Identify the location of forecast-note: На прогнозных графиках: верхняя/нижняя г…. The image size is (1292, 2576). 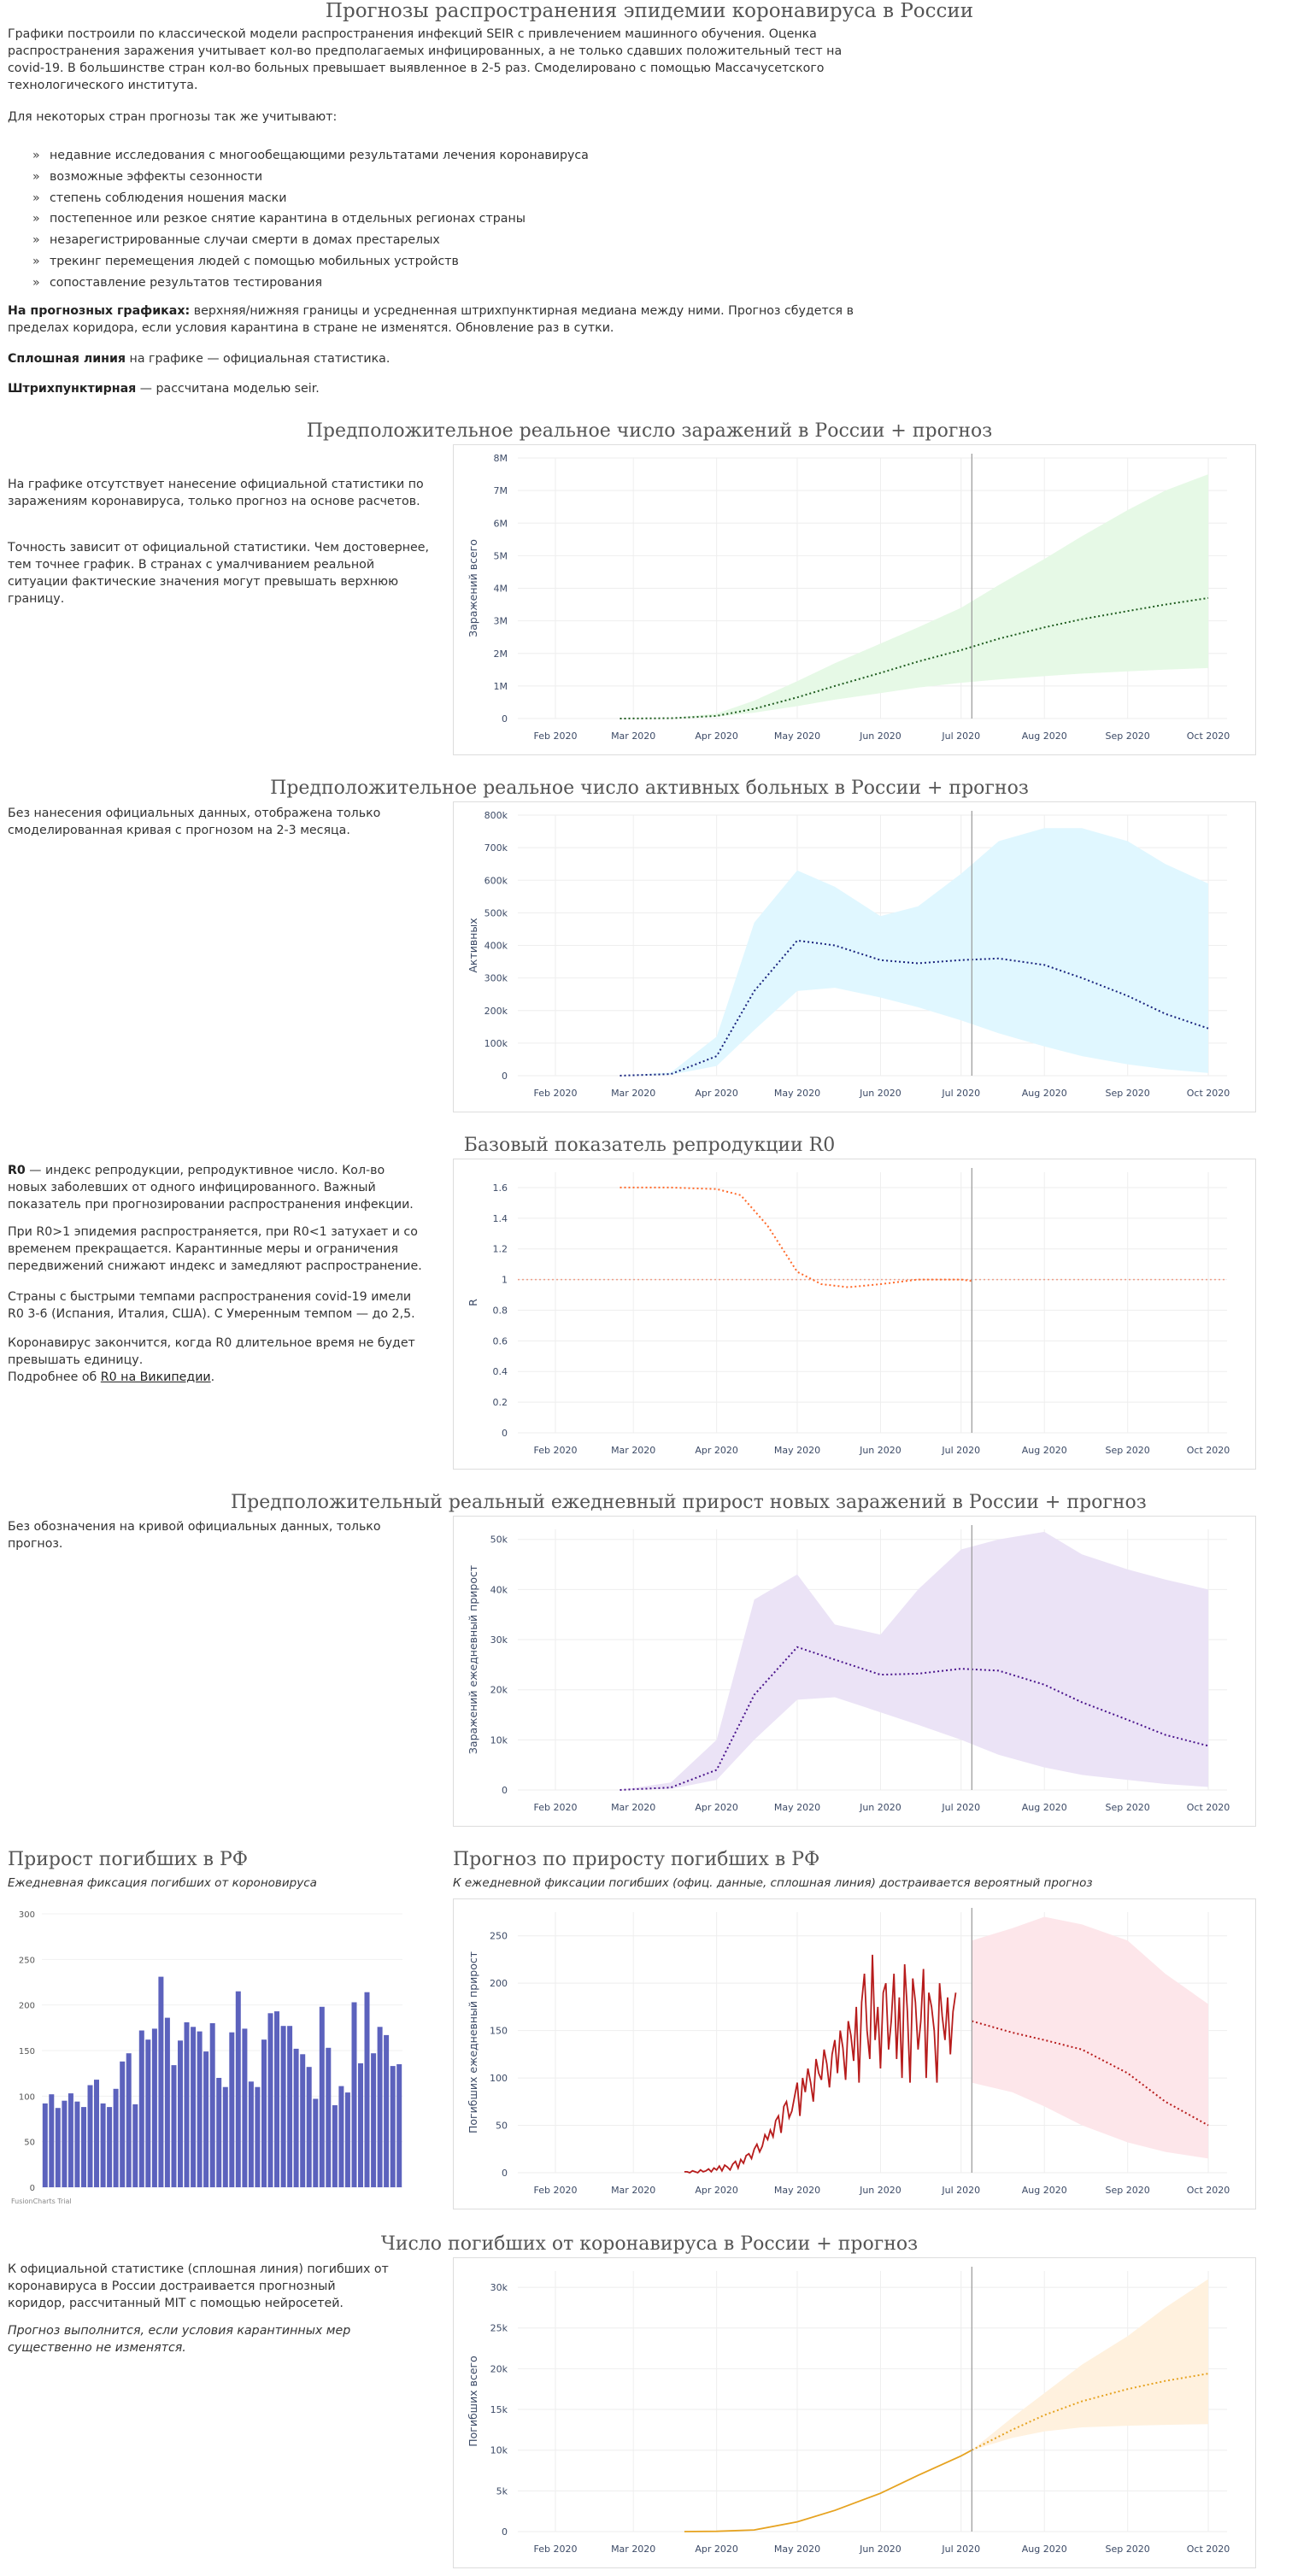
(431, 319).